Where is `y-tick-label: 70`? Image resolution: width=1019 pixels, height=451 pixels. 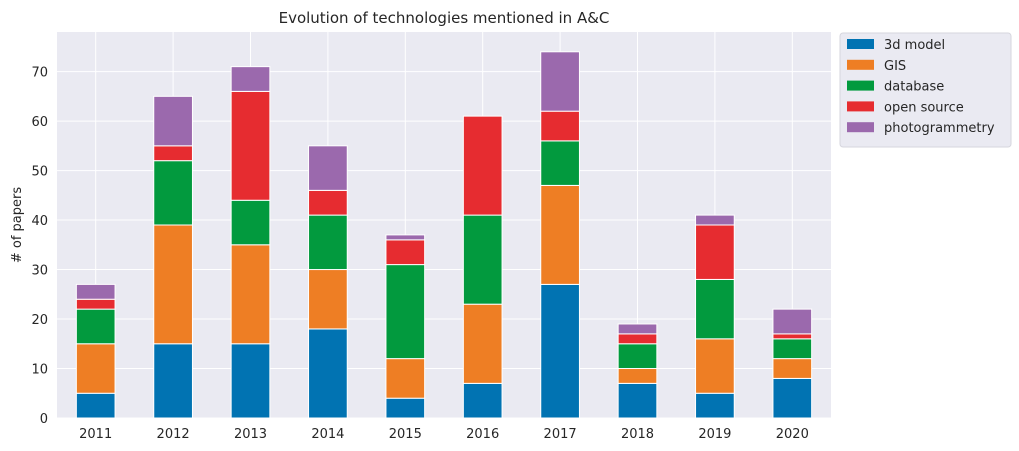
y-tick-label: 70 is located at coordinates (39, 73).